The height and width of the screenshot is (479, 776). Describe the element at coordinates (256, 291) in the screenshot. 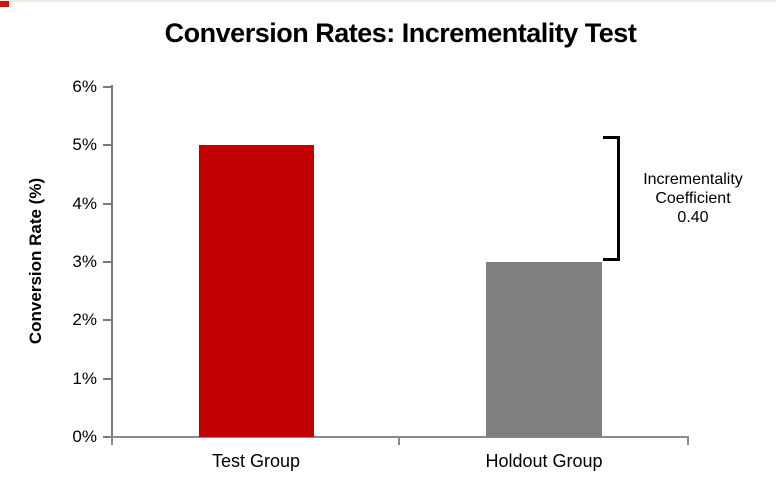

I see `bar-test-group` at that location.